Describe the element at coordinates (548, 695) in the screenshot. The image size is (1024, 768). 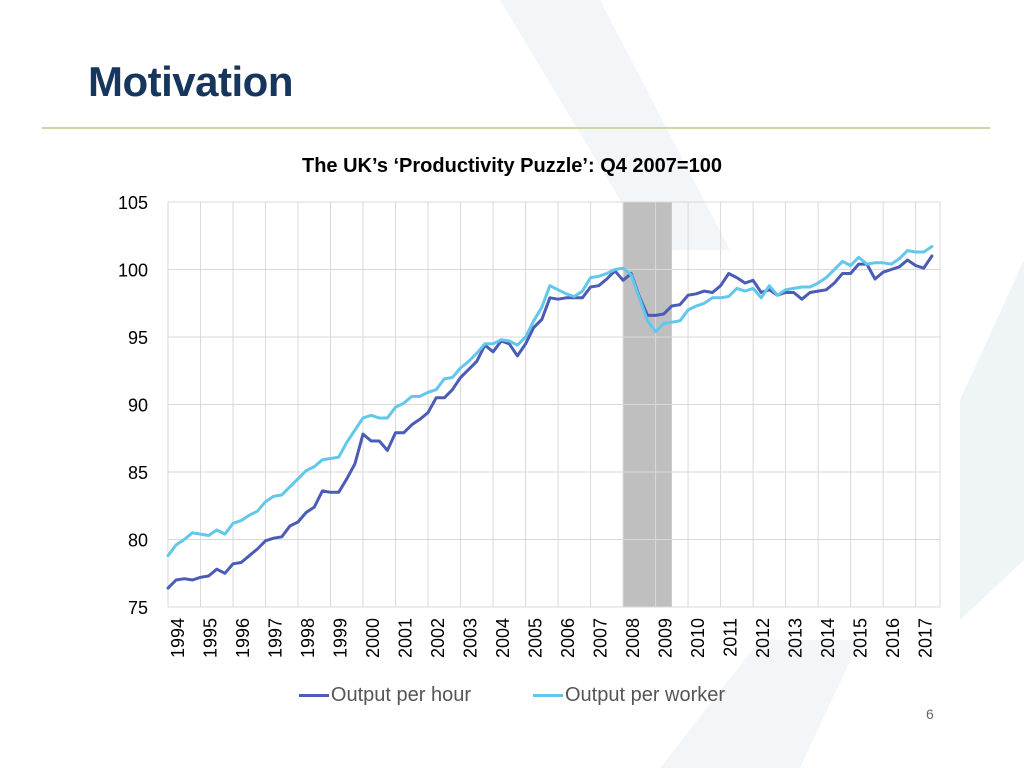
I see `legend-swatch-worker` at that location.